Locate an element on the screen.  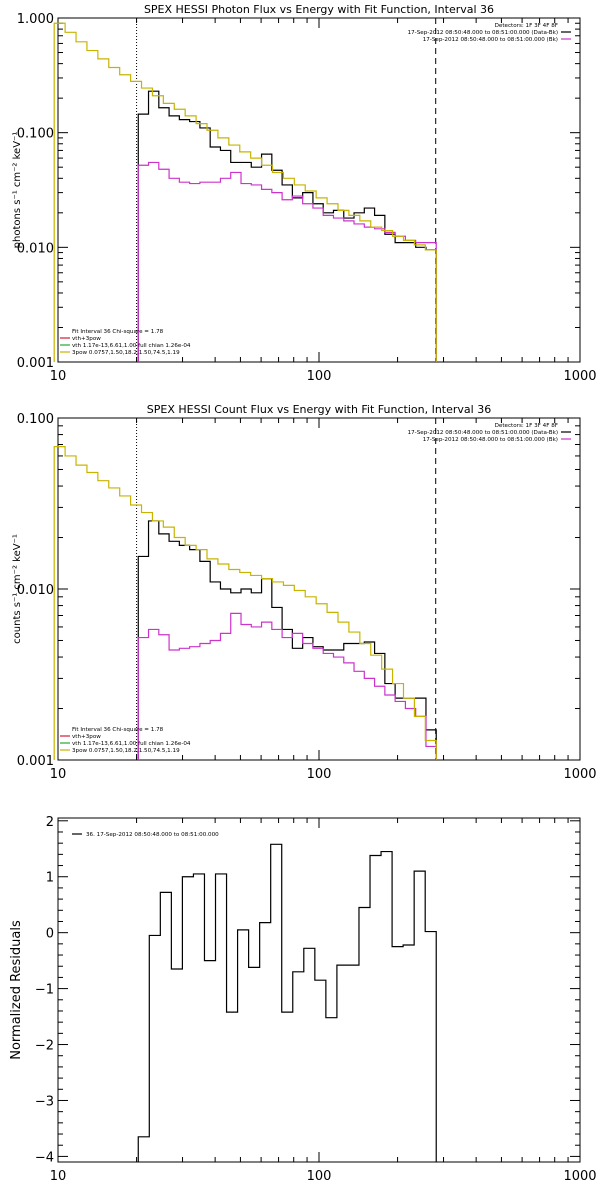
y-tick-label: −3 is located at coordinates (44, 1101).